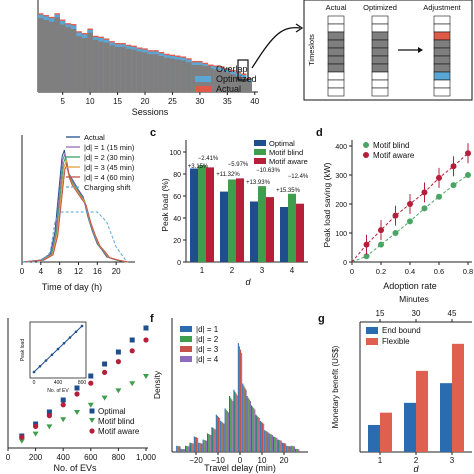 This screenshot has height=474, width=474. What do you see at coordinates (119, 457) in the screenshot?
I see `xtick-label: 800` at bounding box center [119, 457].